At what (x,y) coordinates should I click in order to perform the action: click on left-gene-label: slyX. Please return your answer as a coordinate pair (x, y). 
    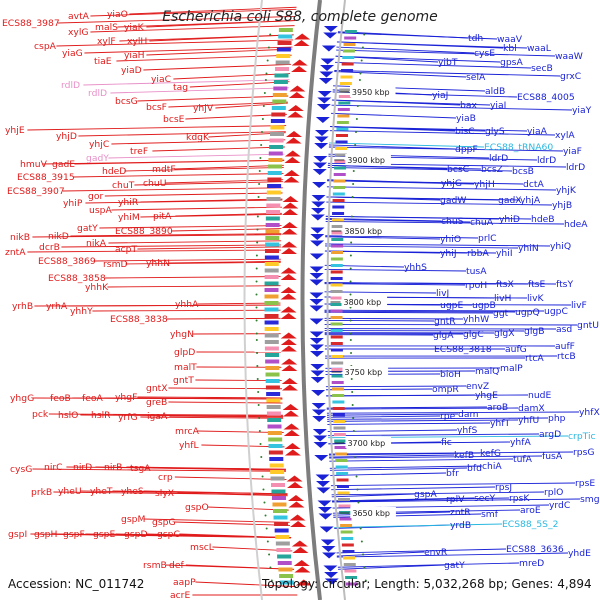
    Looking at the image, I should click on (164, 493).